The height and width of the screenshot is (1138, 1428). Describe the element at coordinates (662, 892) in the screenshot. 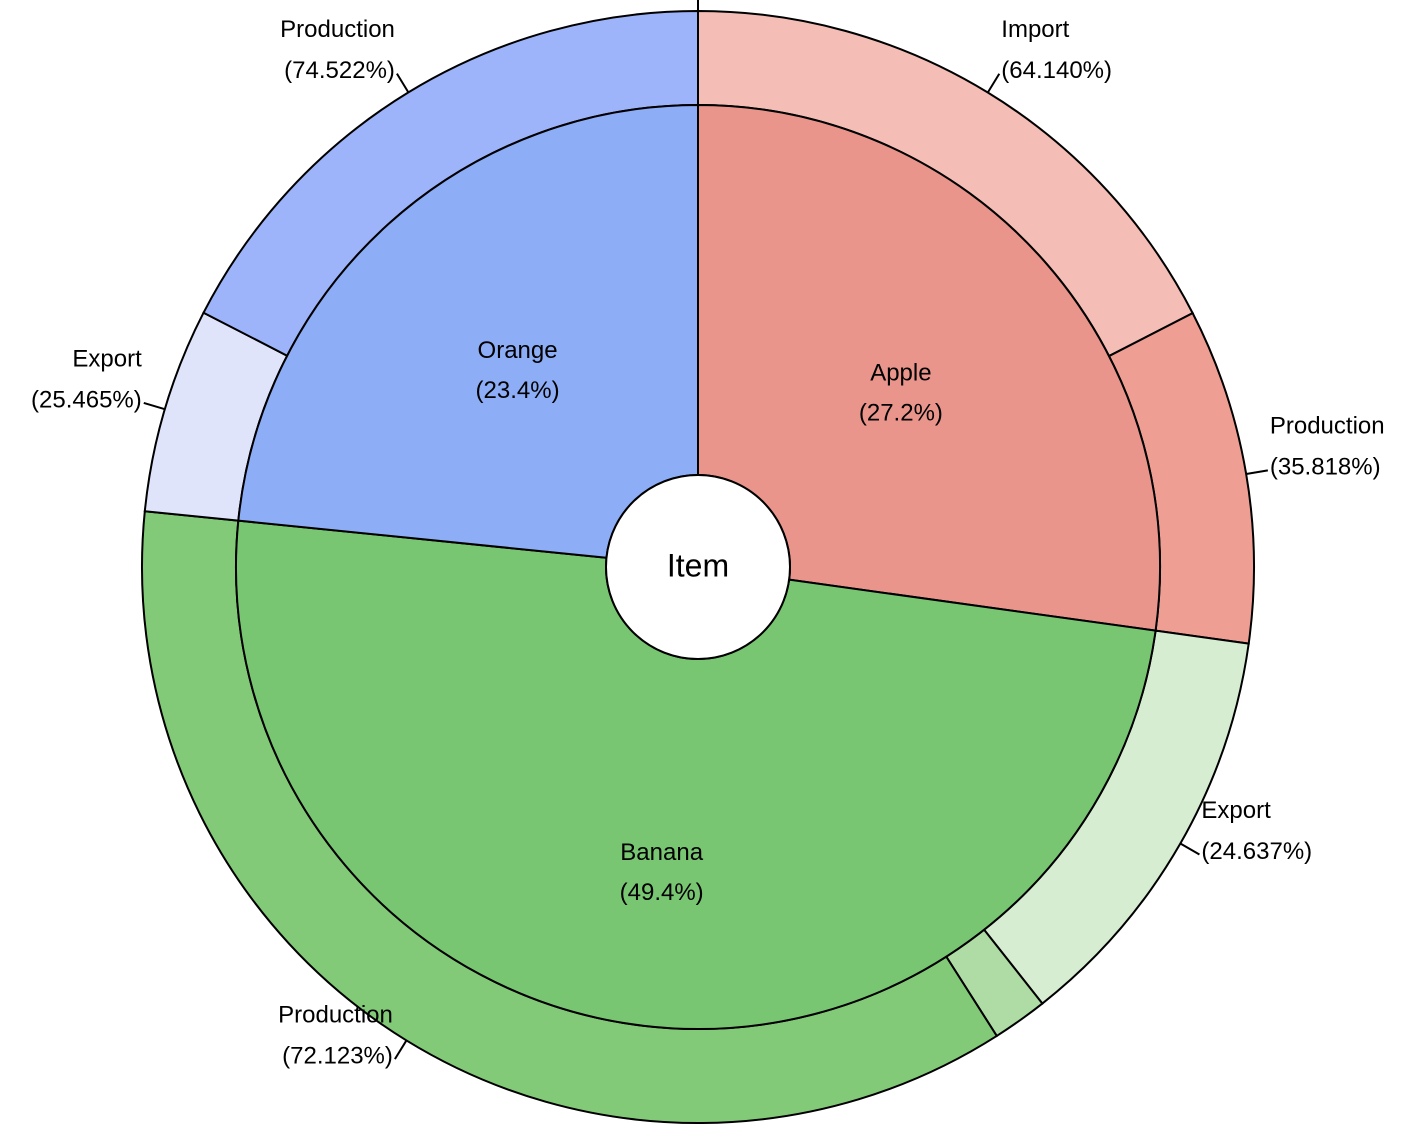

I see `inner-percent-banana: (49.4%)` at that location.